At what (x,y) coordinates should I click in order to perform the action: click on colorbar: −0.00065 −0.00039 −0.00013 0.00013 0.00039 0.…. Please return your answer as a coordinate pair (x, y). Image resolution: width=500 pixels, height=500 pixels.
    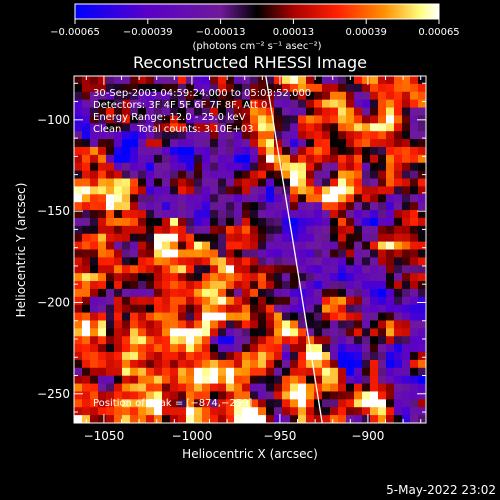
    Looking at the image, I should click on (255, 27).